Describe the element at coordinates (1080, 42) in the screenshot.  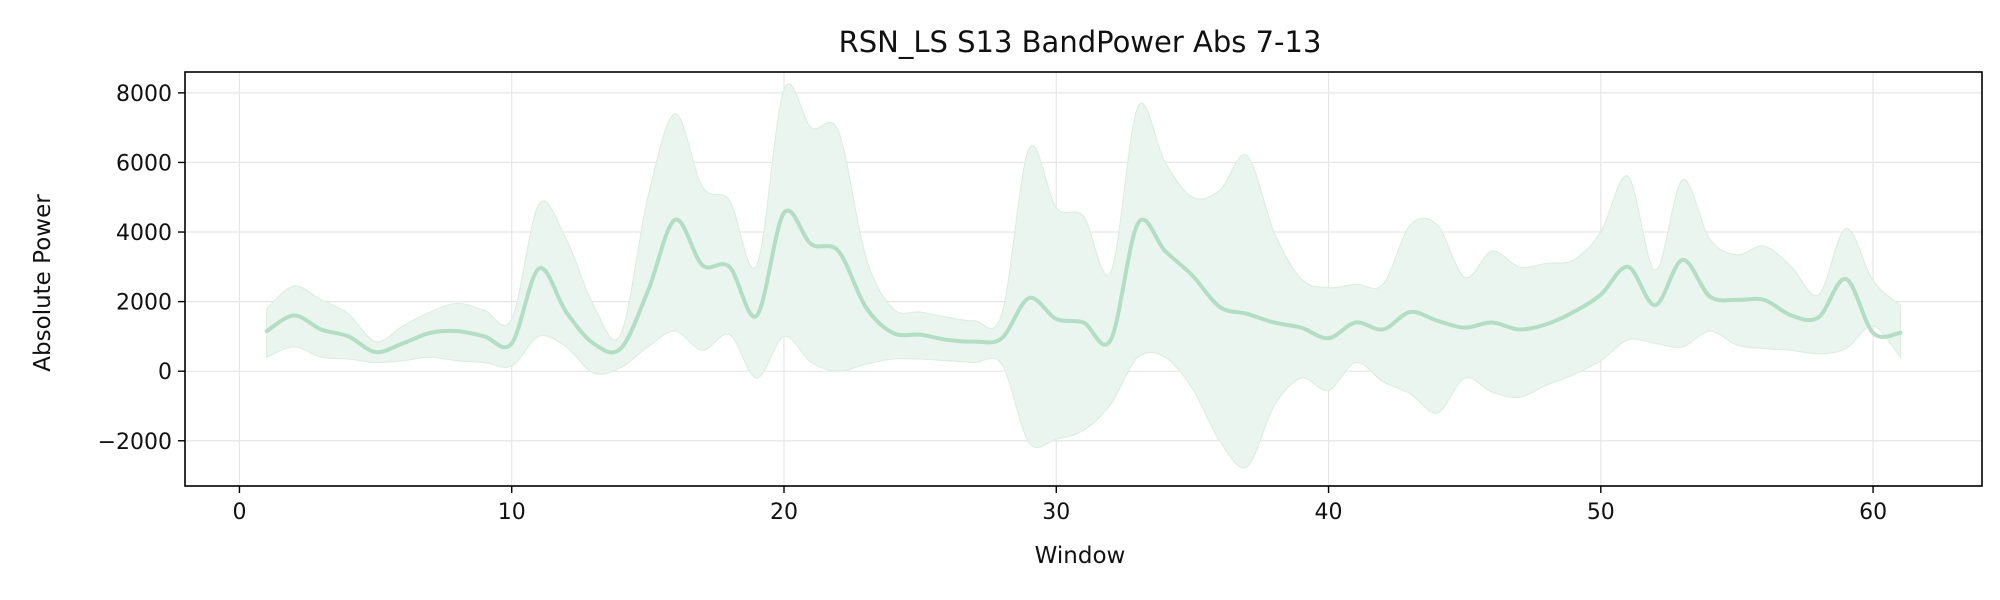
I see `chart-title: RSN_LS S13 BandPower Abs 7-13` at that location.